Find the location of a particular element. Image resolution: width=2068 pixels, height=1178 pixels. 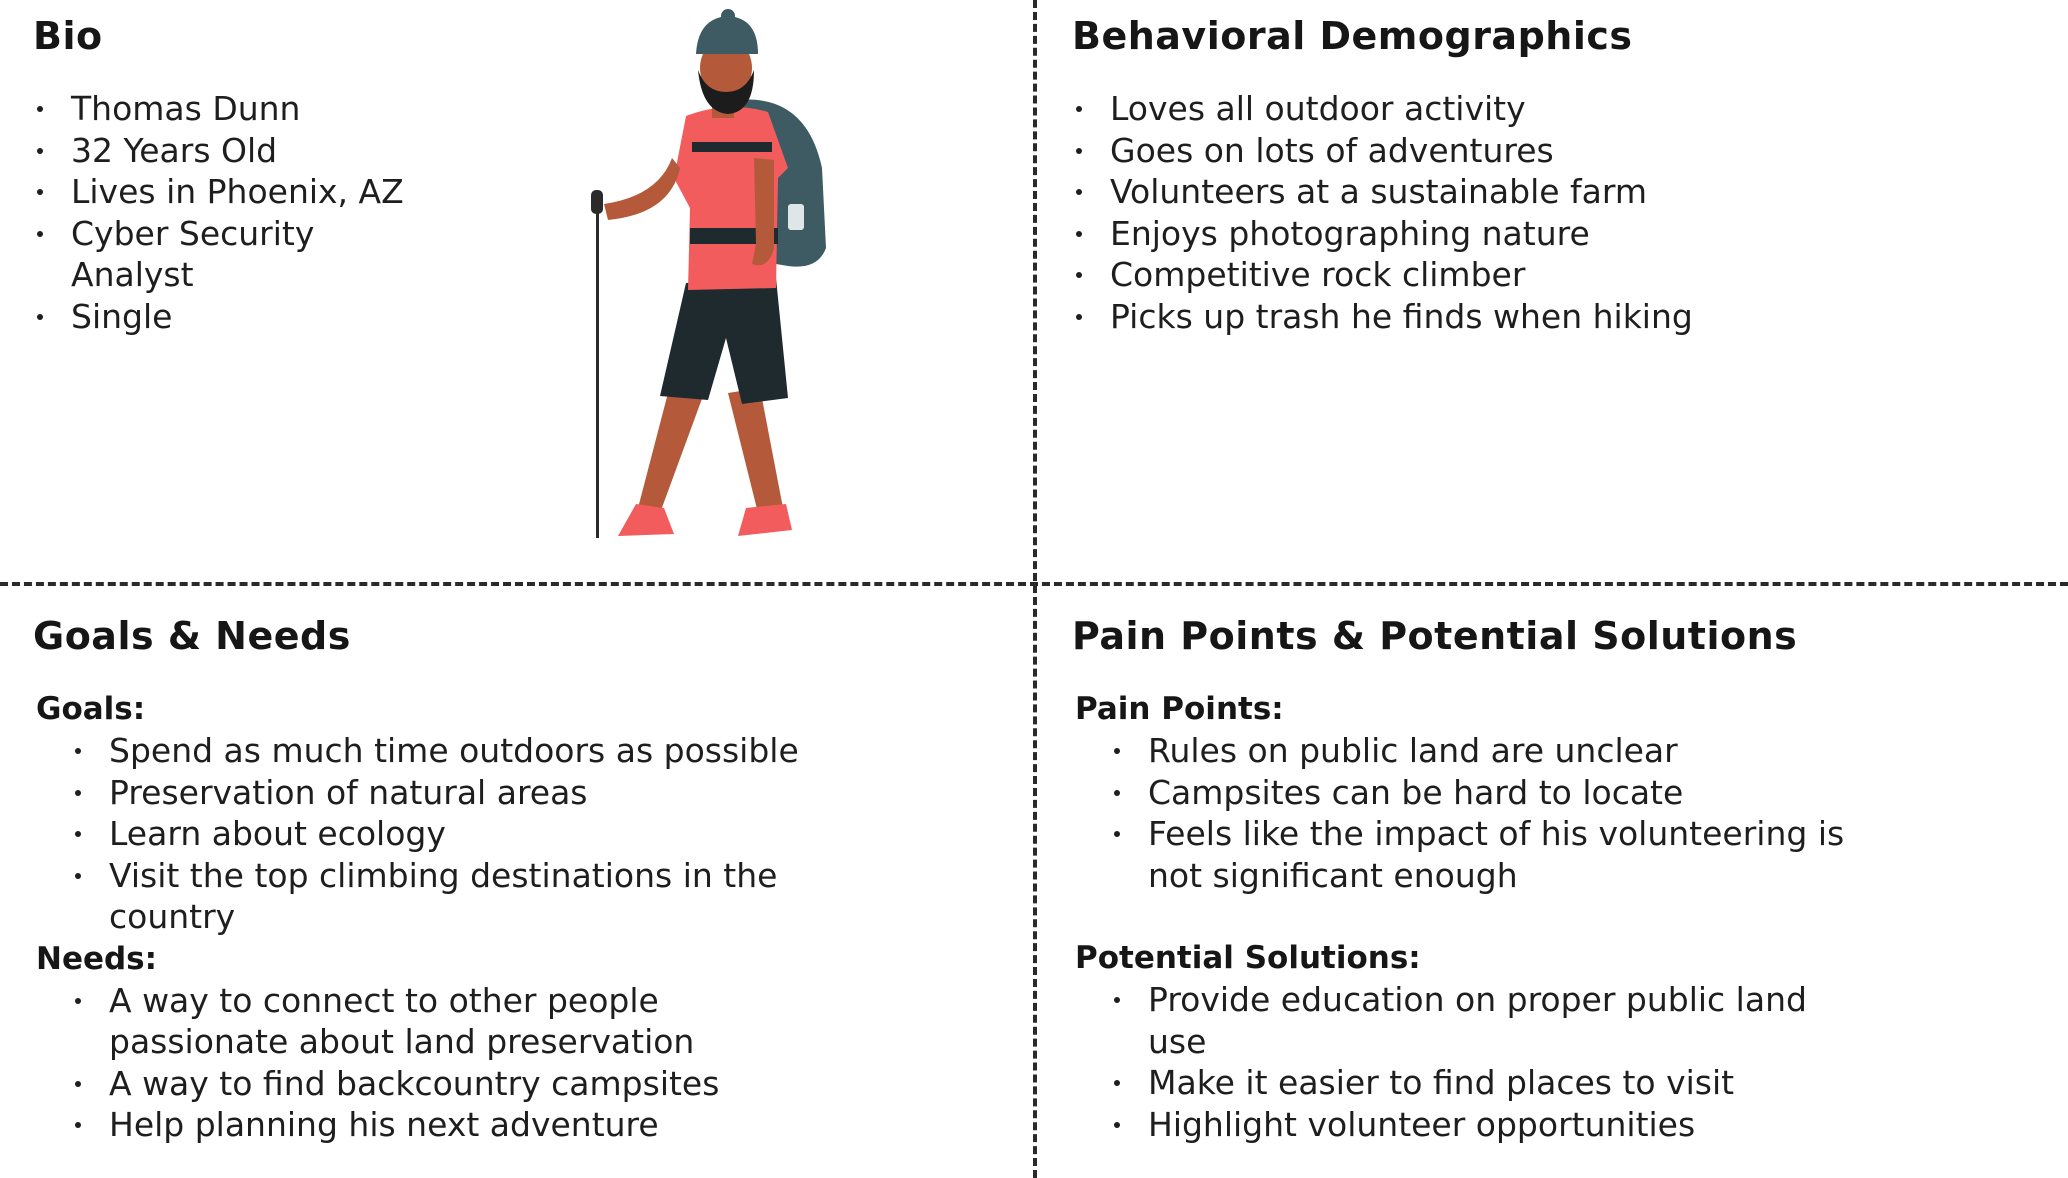

back-leg is located at coordinates (755, 450).